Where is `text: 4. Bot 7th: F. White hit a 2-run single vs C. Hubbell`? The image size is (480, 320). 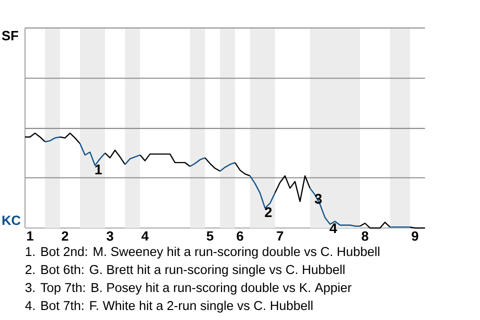 text: 4. Bot 7th: F. White hit a 2-run single vs C. Hubbell is located at coordinates (168, 306).